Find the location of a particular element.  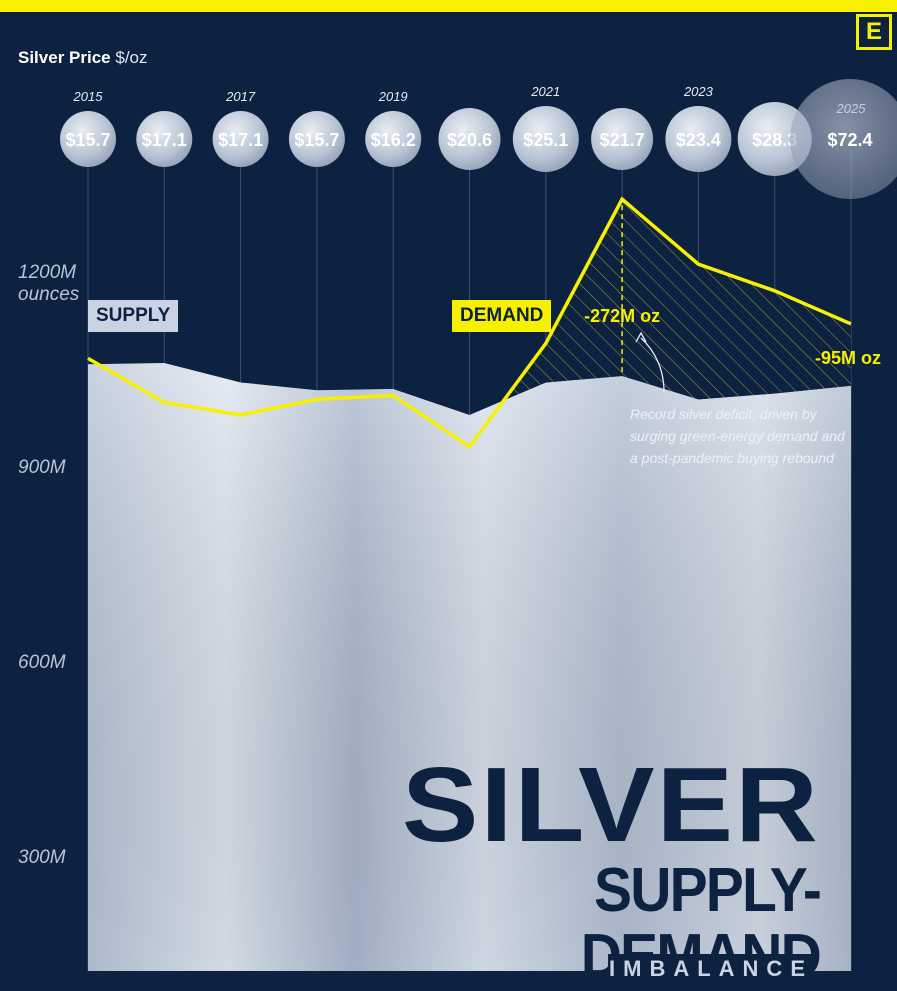

supply-legend-tag: SUPPLY is located at coordinates (133, 316).